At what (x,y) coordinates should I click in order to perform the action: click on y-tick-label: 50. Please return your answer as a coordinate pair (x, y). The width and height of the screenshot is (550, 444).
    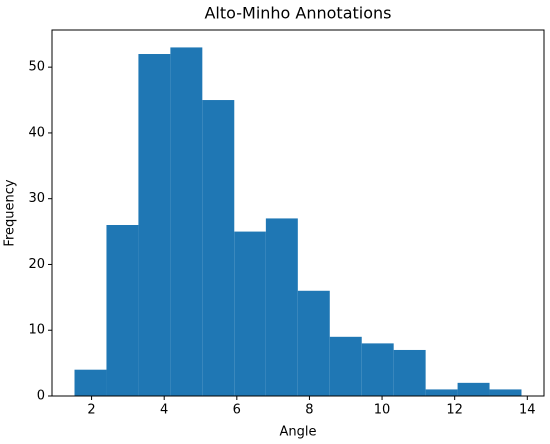
    Looking at the image, I should click on (36, 67).